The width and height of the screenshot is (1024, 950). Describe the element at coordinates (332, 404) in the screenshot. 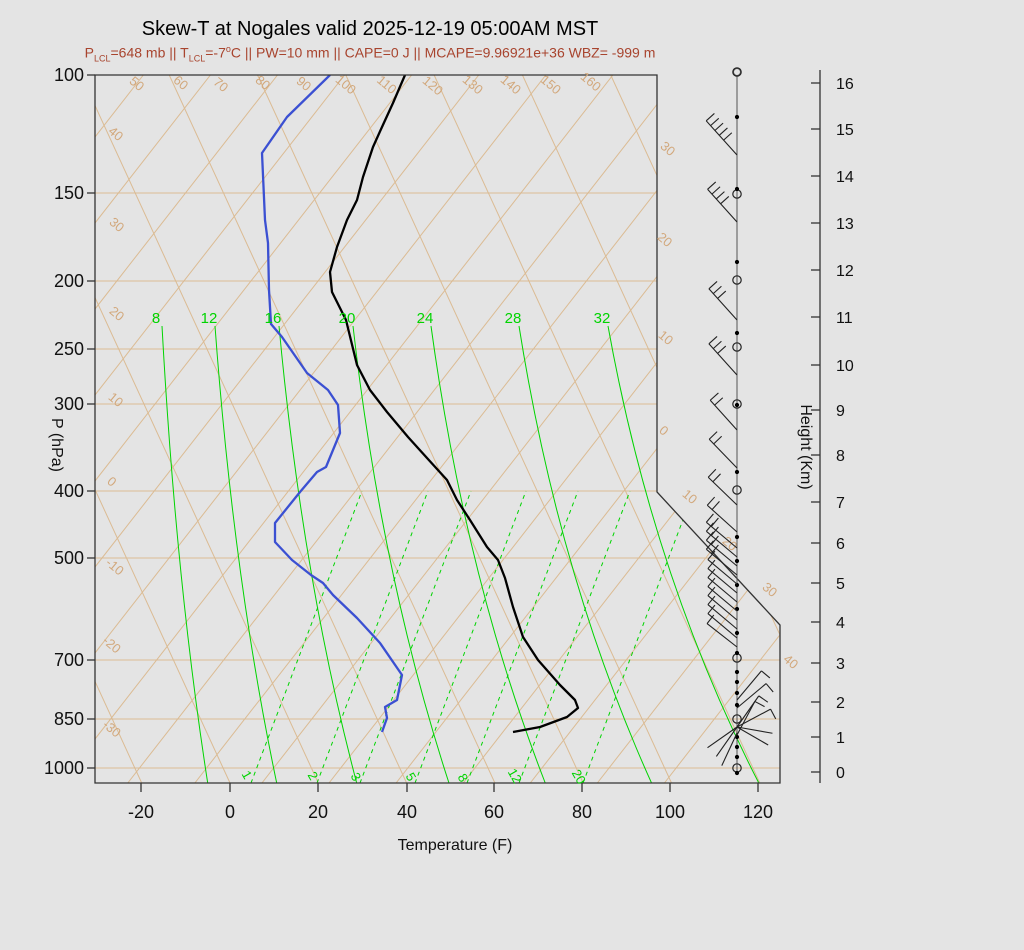

I see `dewpoint-curve` at that location.